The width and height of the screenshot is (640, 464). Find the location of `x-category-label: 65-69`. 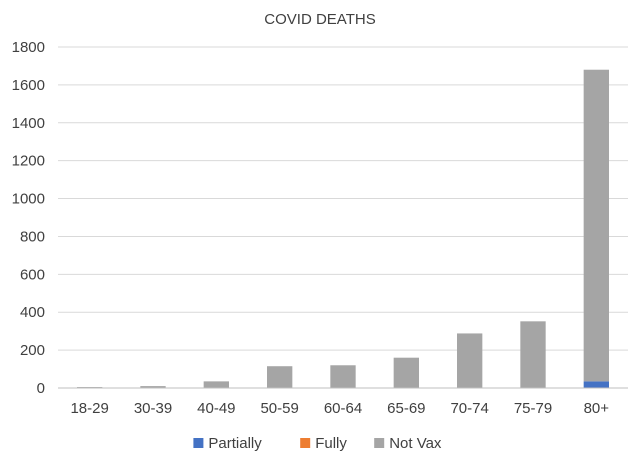

x-category-label: 65-69 is located at coordinates (406, 408).